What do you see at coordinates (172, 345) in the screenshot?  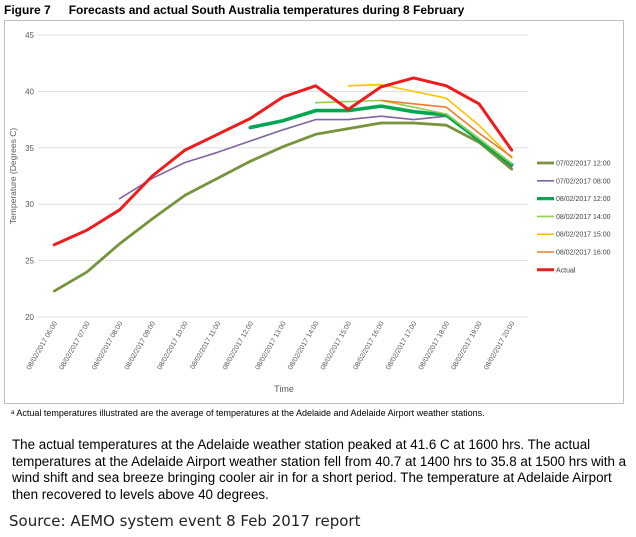 I see `x-tick-label: 08/02/2017 10:00` at bounding box center [172, 345].